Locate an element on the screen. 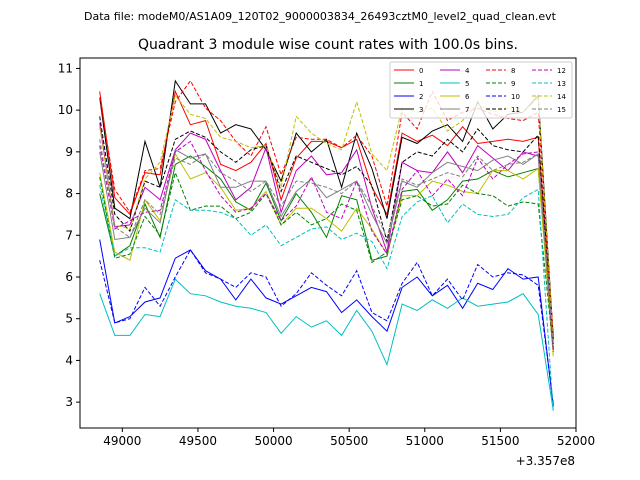  legend-label-3: 3 is located at coordinates (421, 110).